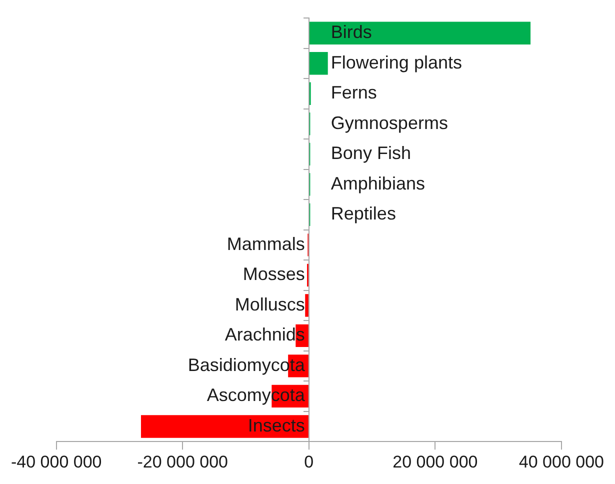 The width and height of the screenshot is (615, 484). I want to click on y-tick-label: Amphibians, so click(377, 183).